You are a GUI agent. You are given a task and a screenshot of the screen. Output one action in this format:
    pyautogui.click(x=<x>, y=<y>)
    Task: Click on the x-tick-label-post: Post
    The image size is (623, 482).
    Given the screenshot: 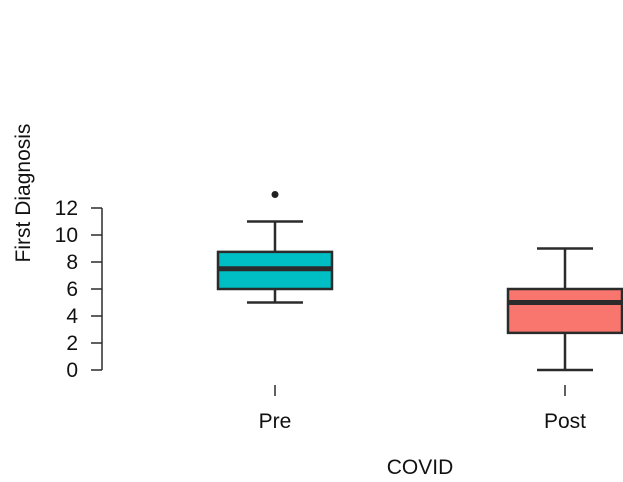 What is the action you would take?
    pyautogui.click(x=565, y=421)
    